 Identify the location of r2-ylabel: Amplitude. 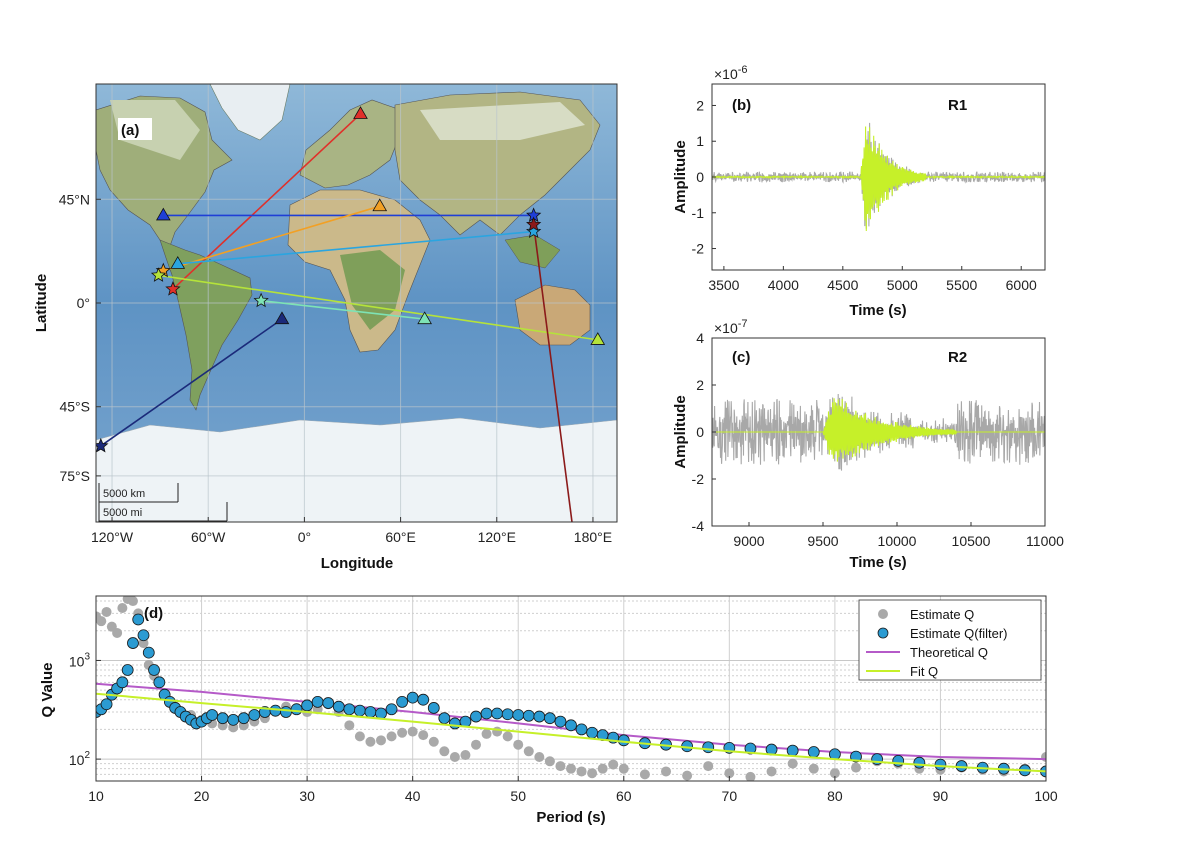
(680, 431).